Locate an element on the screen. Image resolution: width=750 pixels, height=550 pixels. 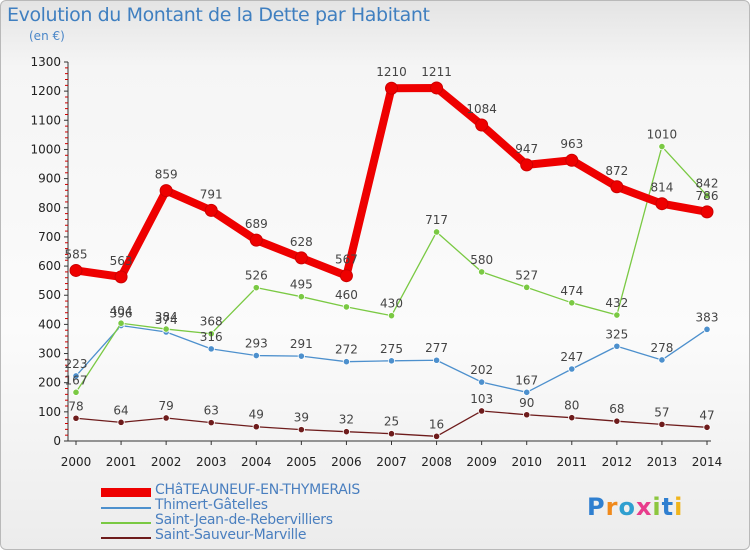
data-label: 79 is located at coordinates (166, 406).